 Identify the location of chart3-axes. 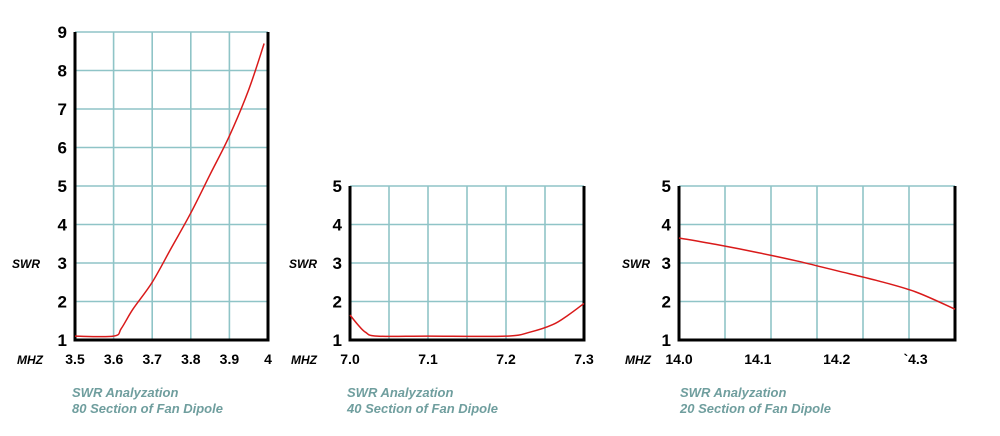
(817, 264).